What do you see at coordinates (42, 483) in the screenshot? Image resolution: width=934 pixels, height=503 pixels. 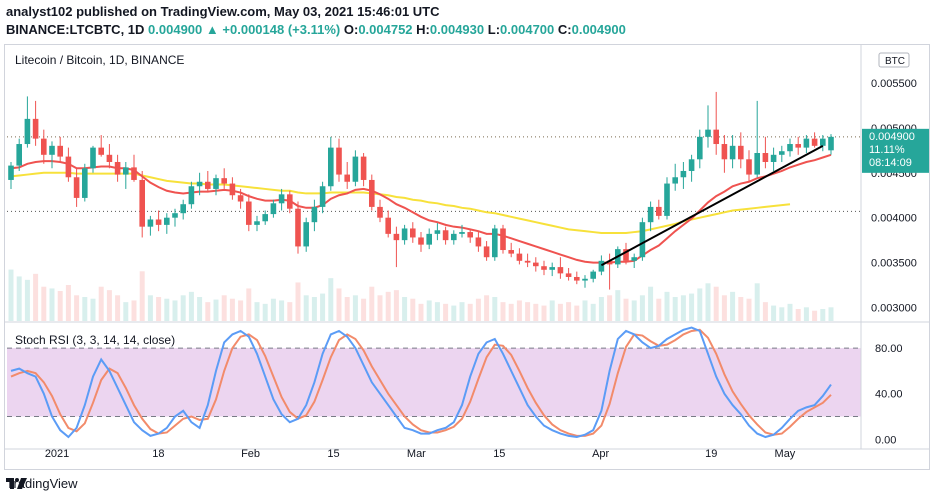 I see `tradingview-footer: TradingView` at bounding box center [42, 483].